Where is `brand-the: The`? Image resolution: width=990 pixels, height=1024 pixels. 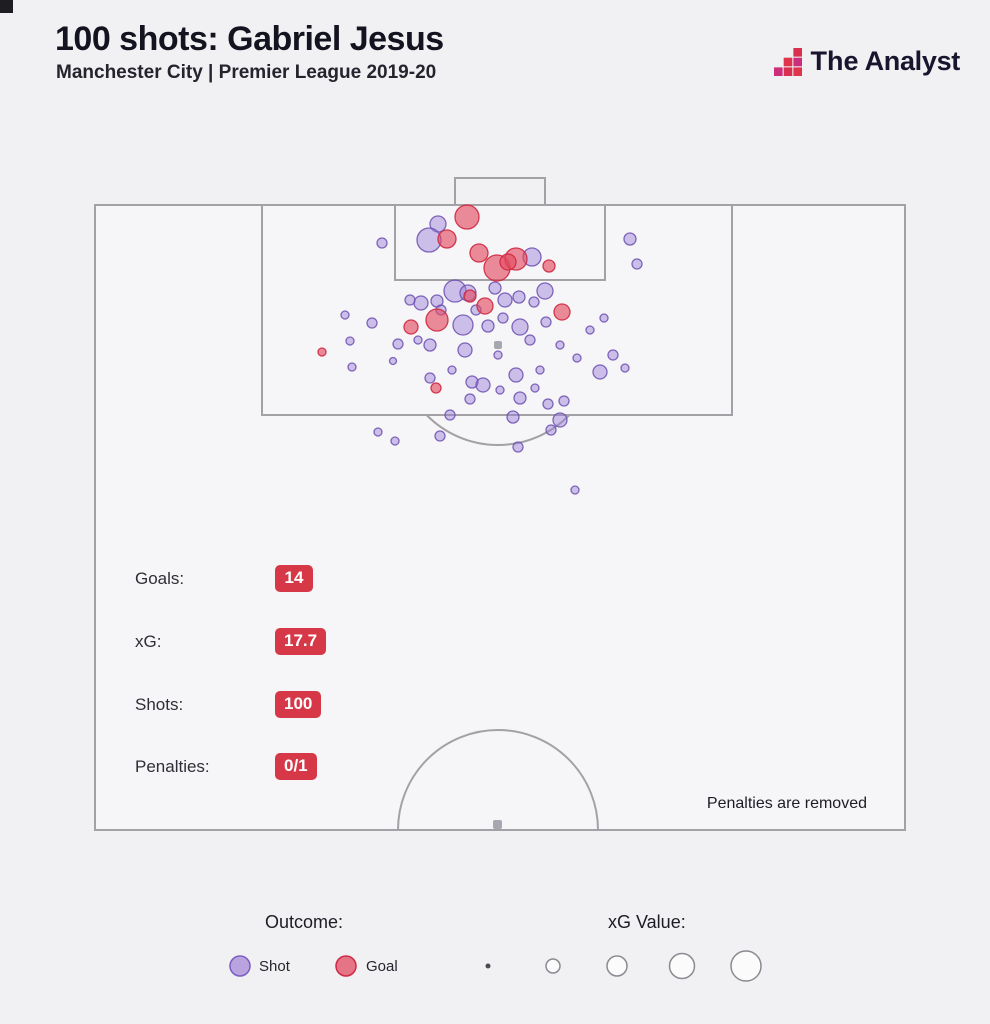
brand-the: The is located at coordinates (834, 61).